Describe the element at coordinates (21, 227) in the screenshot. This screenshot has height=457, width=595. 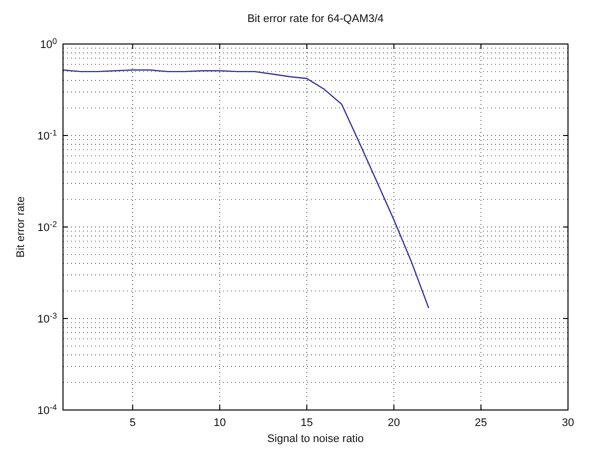
I see `y-axis-title: Bit error rate` at that location.